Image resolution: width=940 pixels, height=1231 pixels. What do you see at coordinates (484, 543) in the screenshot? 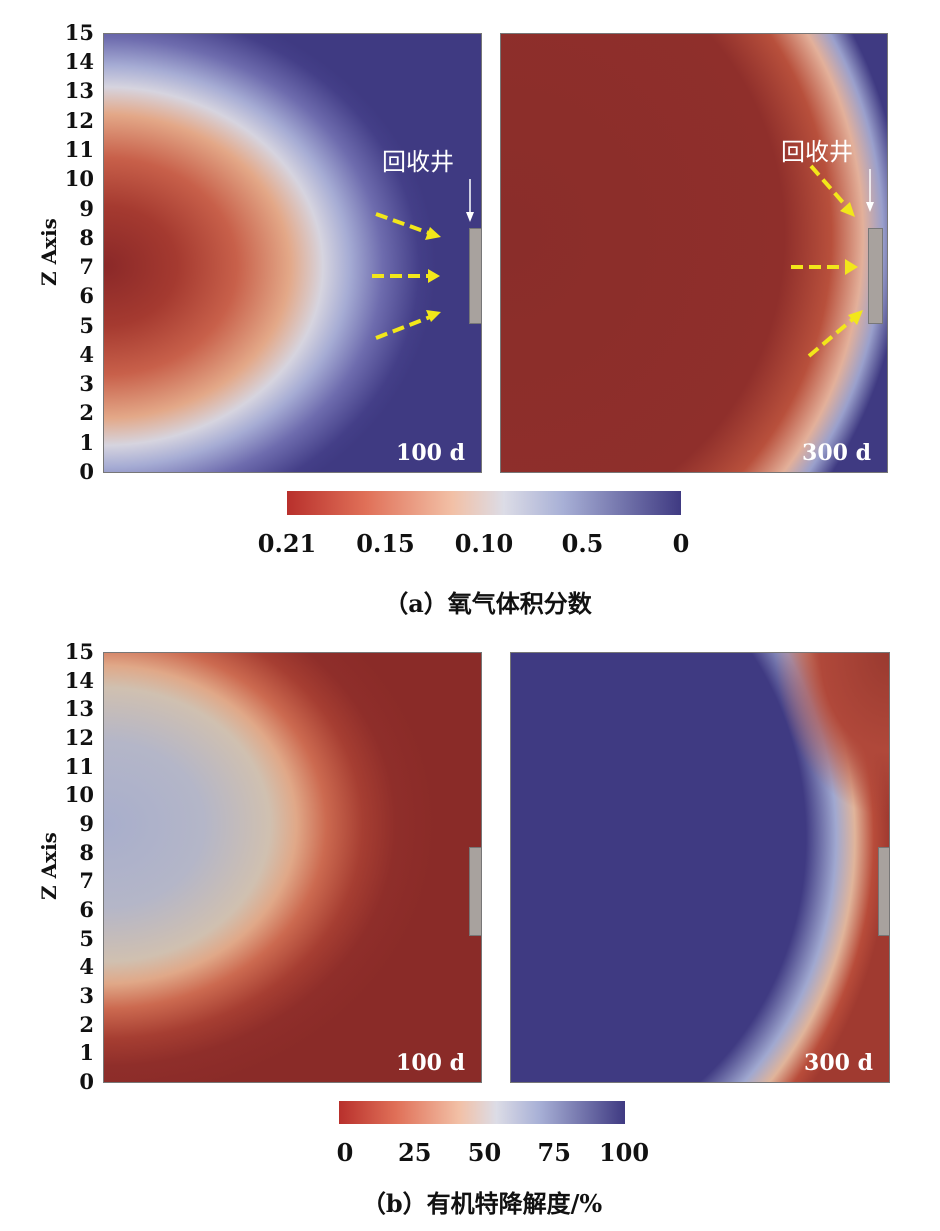
I see `colorbar-tick-label: 0.10` at bounding box center [484, 543].